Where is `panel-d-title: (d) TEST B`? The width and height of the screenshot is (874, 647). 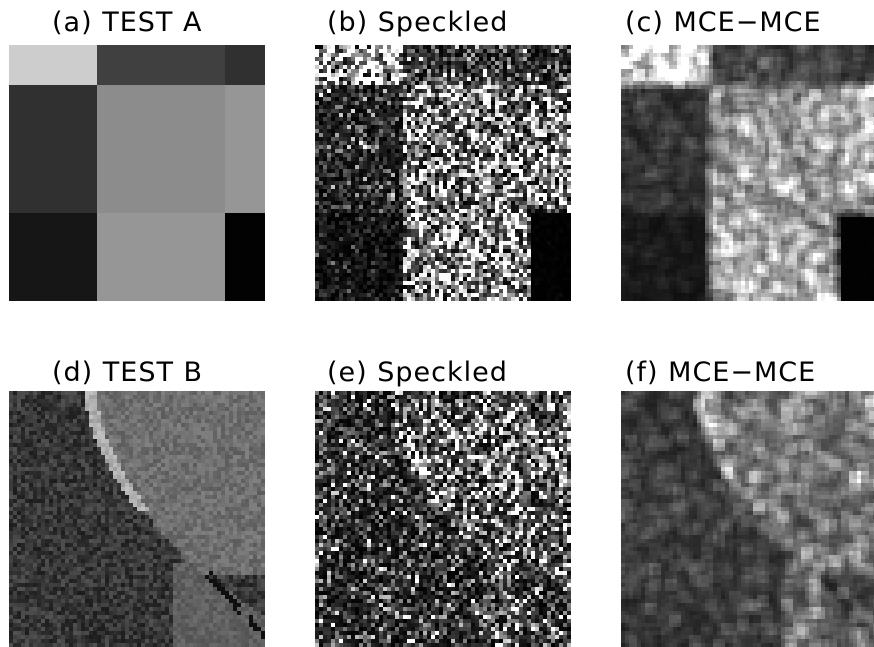 panel-d-title: (d) TEST B is located at coordinates (128, 372).